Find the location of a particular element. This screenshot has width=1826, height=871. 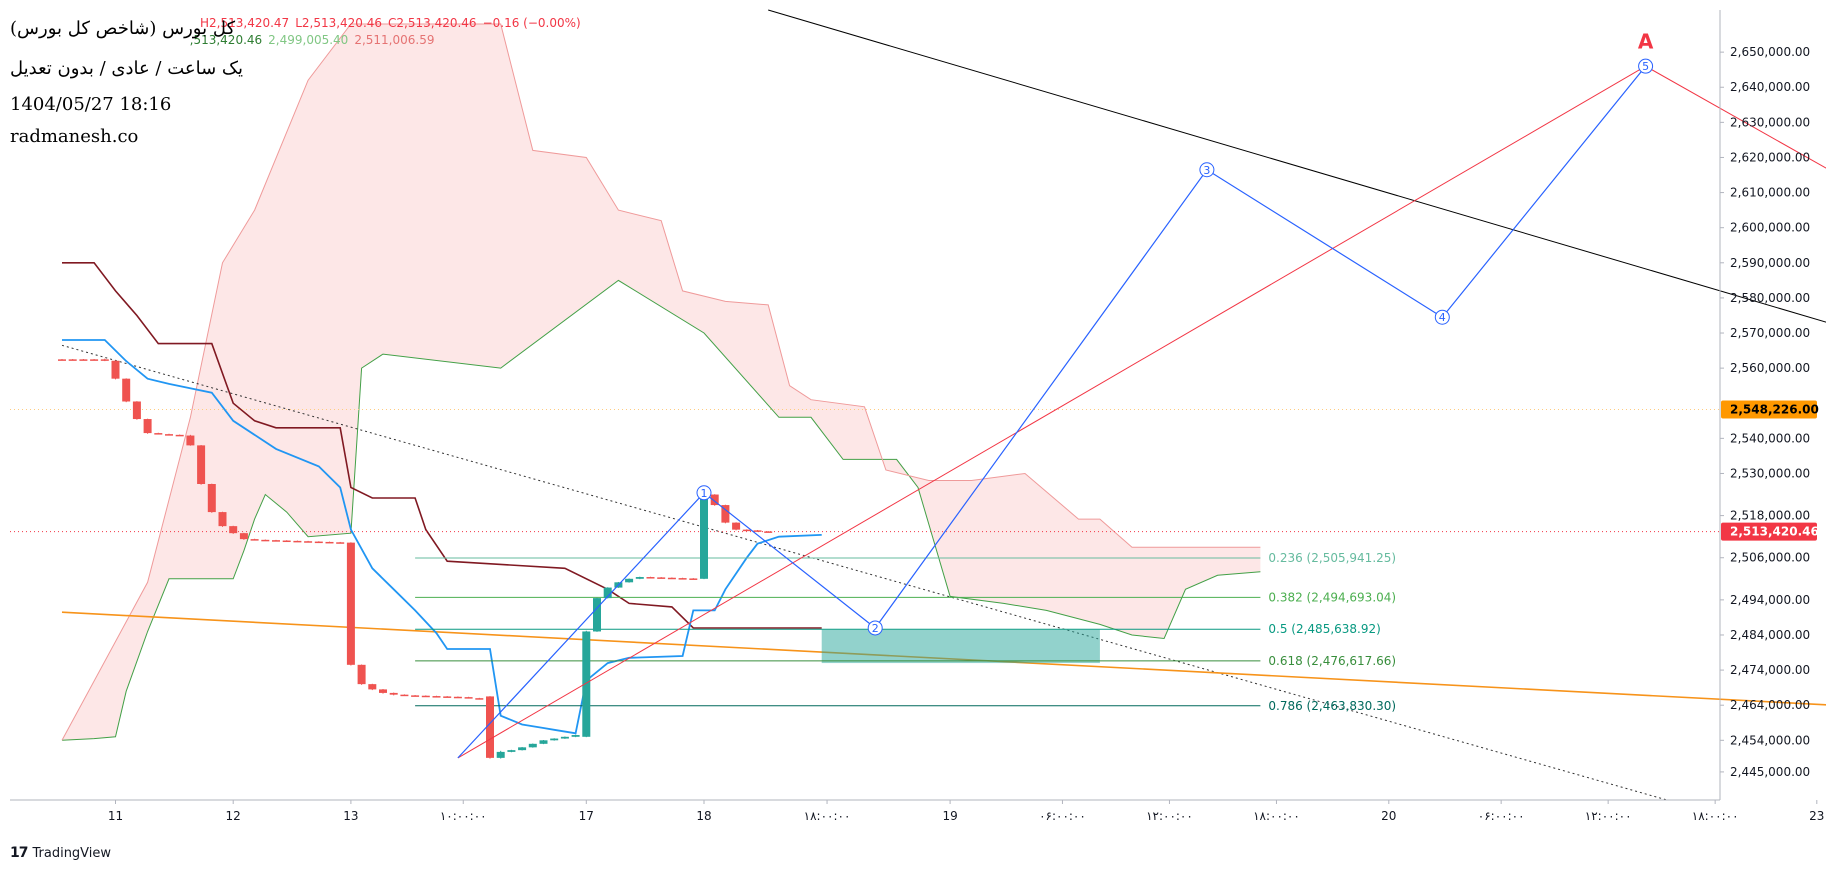

tradingview-logo-icon: 17 is located at coordinates (19, 853).